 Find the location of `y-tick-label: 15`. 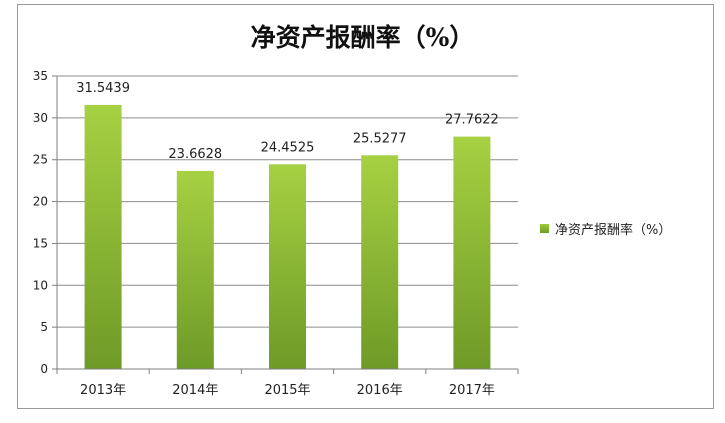

y-tick-label: 15 is located at coordinates (40, 243).